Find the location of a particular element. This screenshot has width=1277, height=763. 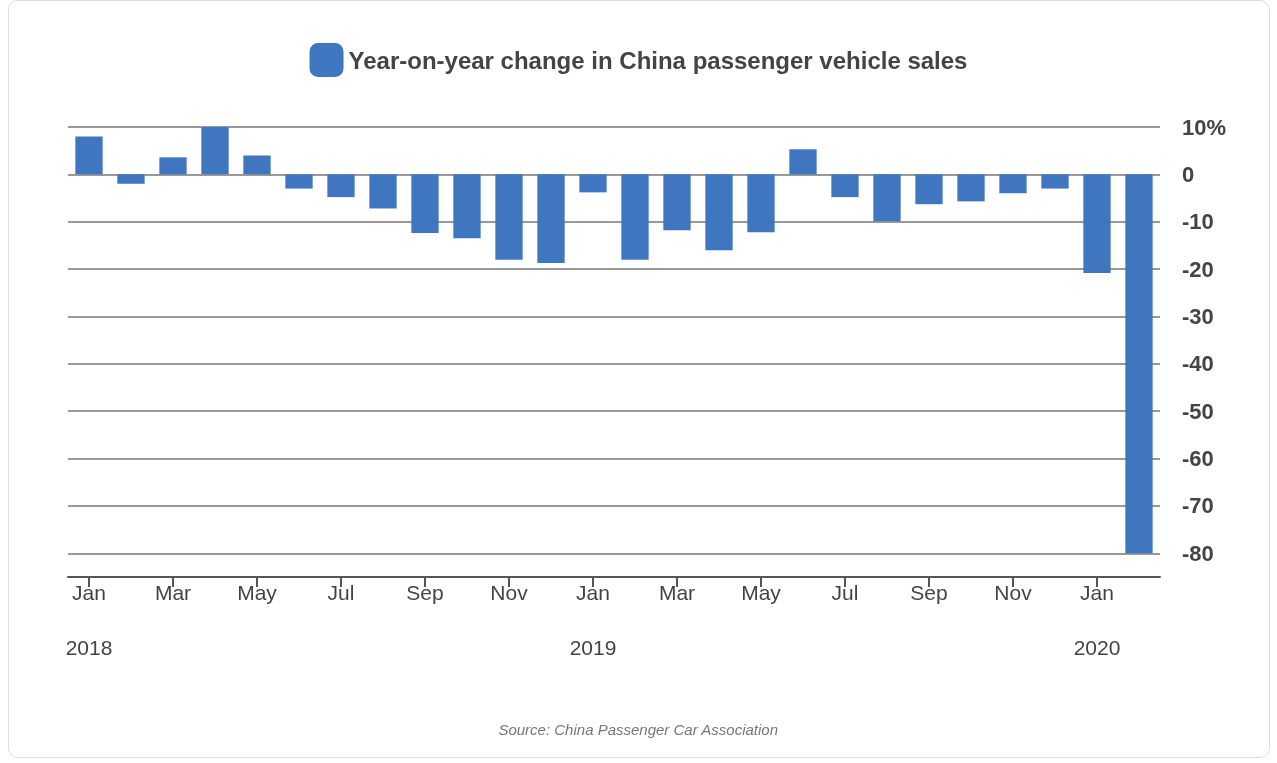

y-tick-label: -50 is located at coordinates (1198, 411).